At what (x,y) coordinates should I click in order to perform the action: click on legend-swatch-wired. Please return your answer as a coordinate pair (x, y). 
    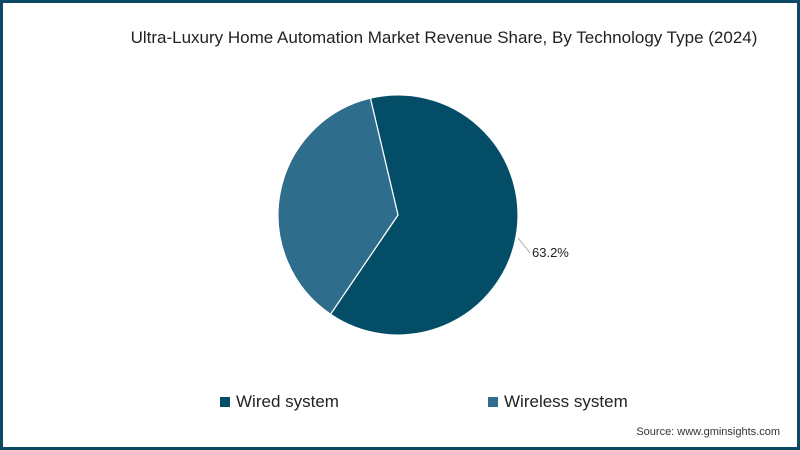
    Looking at the image, I should click on (225, 402).